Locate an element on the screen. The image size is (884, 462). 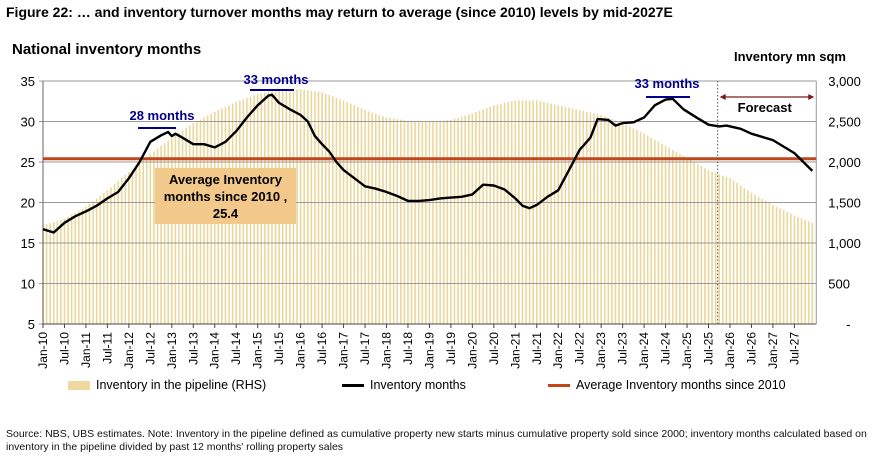
x-tick-label: Jul-25 is located at coordinates (709, 348).